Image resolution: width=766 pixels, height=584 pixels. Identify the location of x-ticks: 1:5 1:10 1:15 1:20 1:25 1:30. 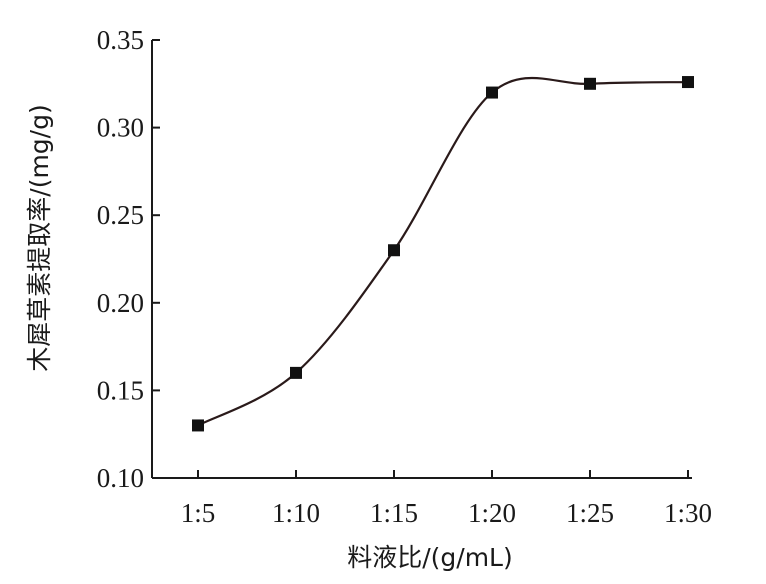
(446, 499).